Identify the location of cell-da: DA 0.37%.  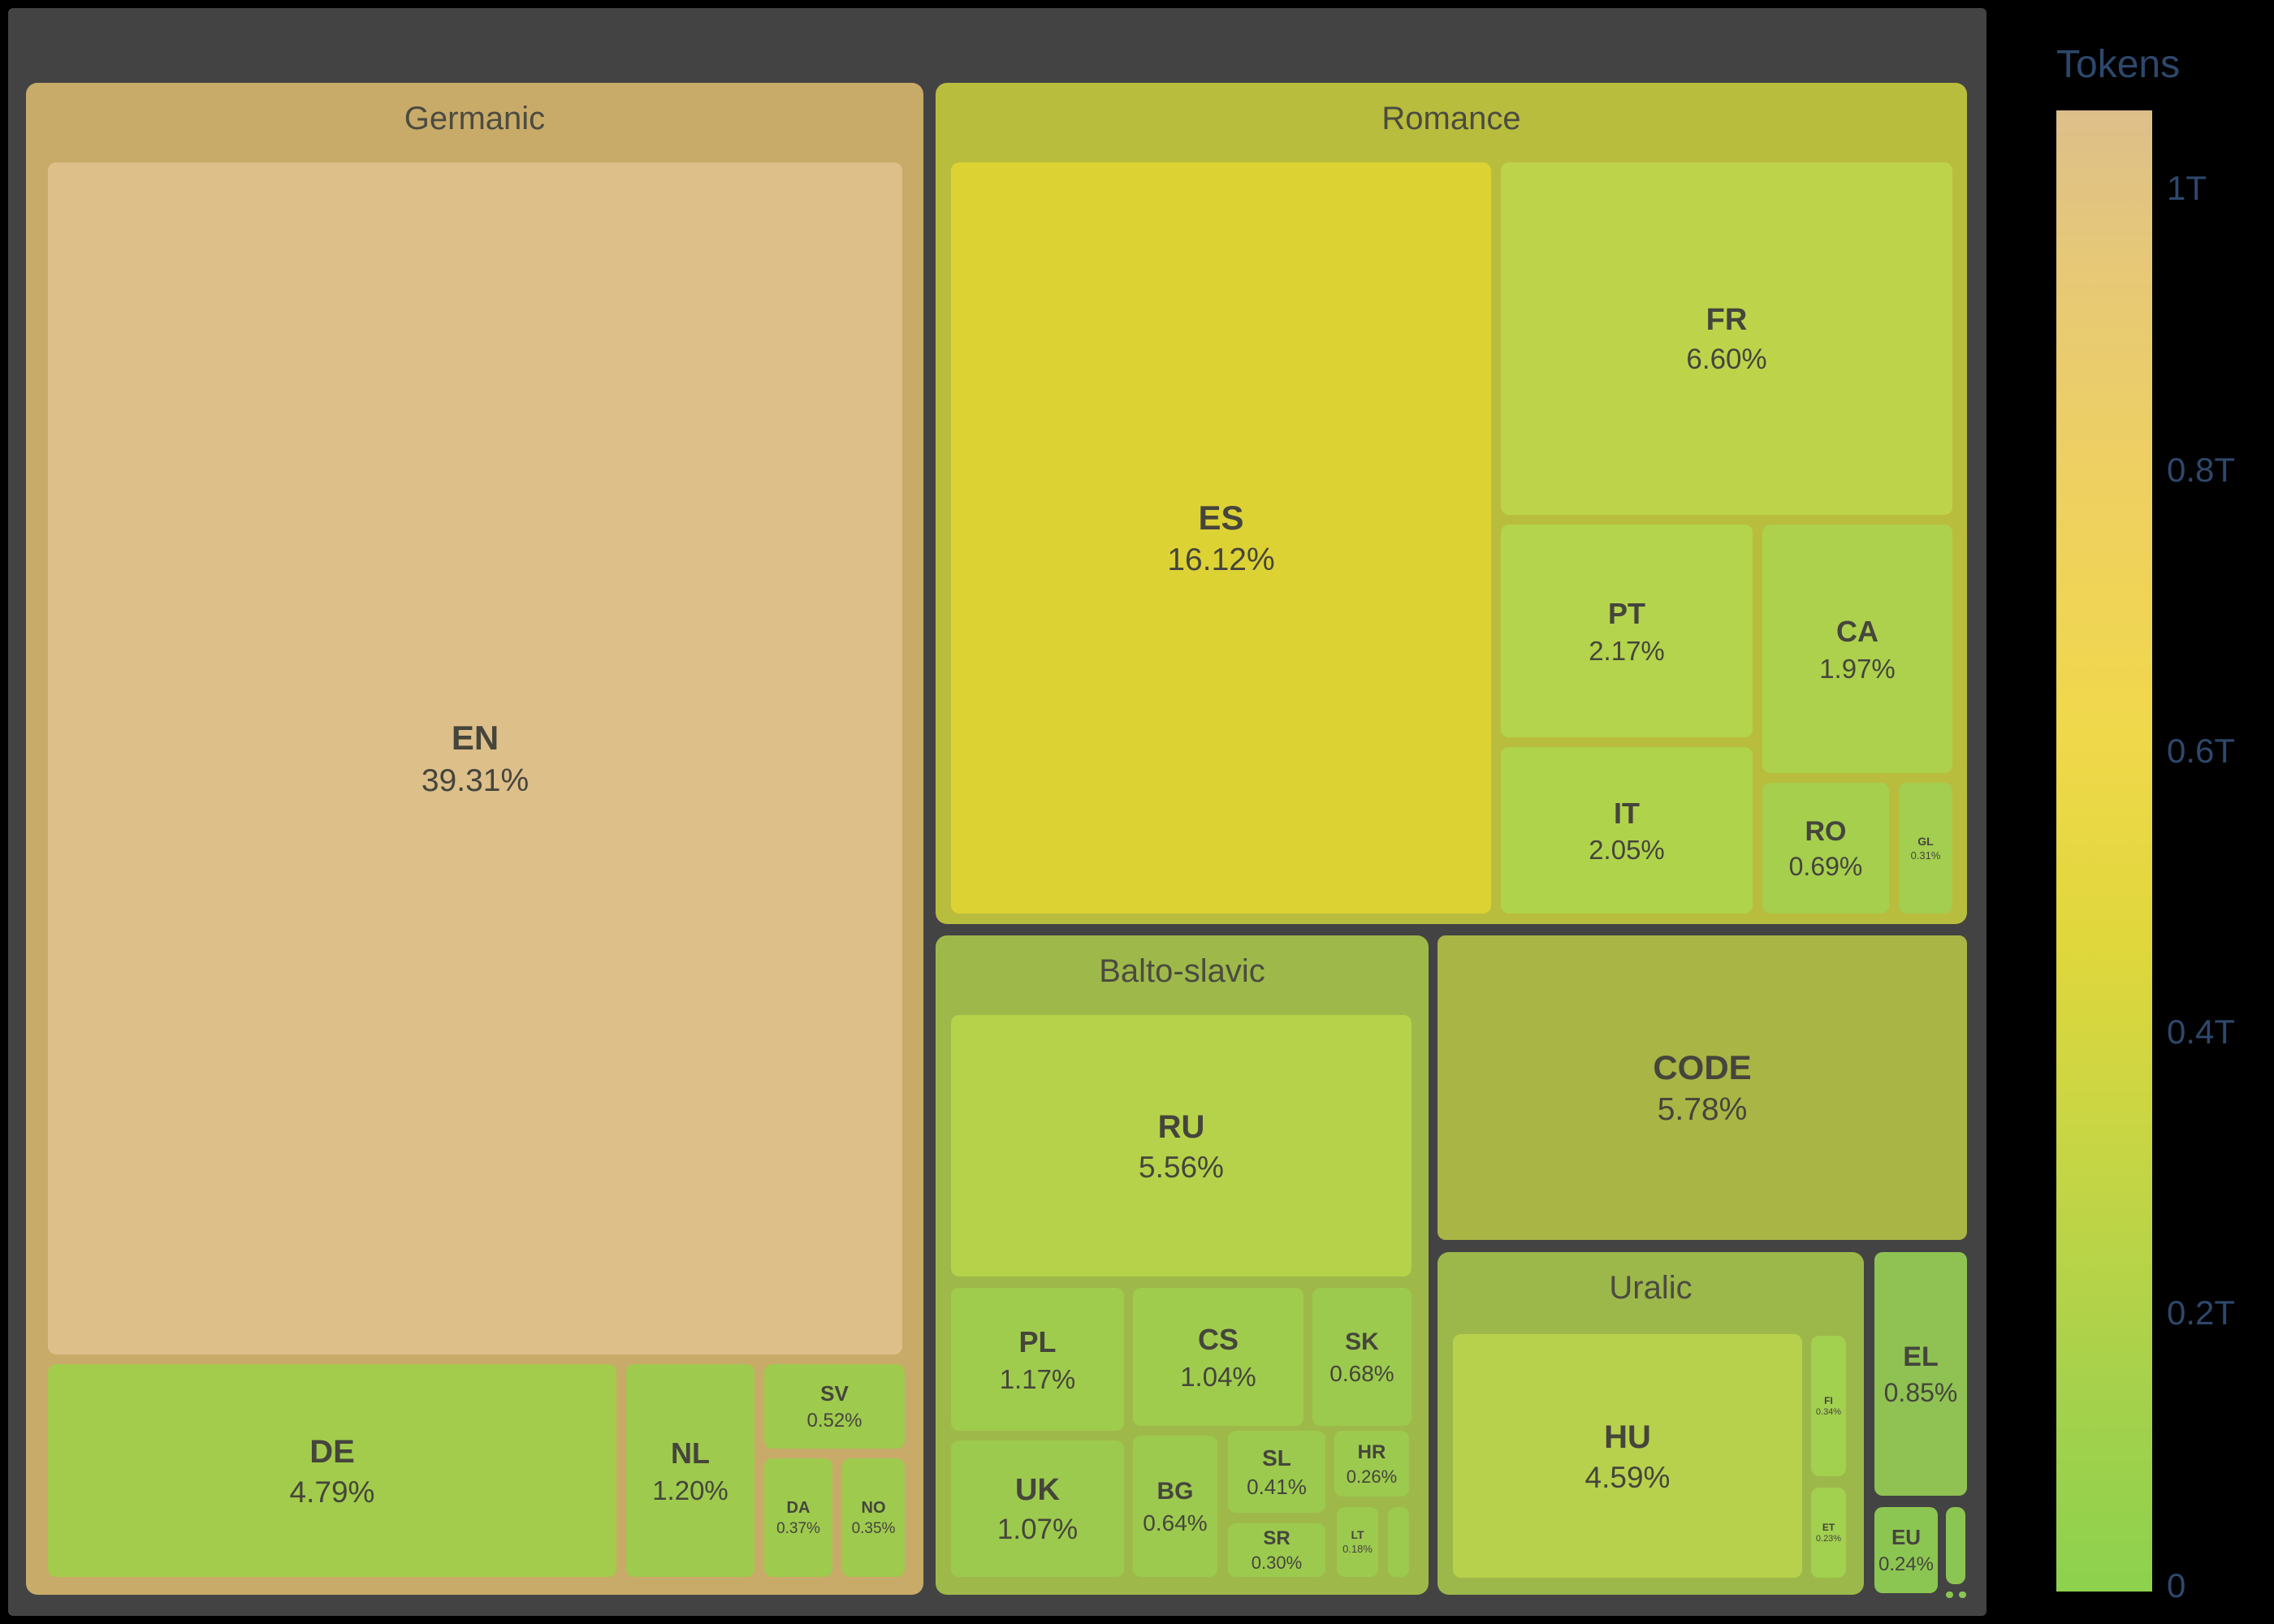
(798, 1517).